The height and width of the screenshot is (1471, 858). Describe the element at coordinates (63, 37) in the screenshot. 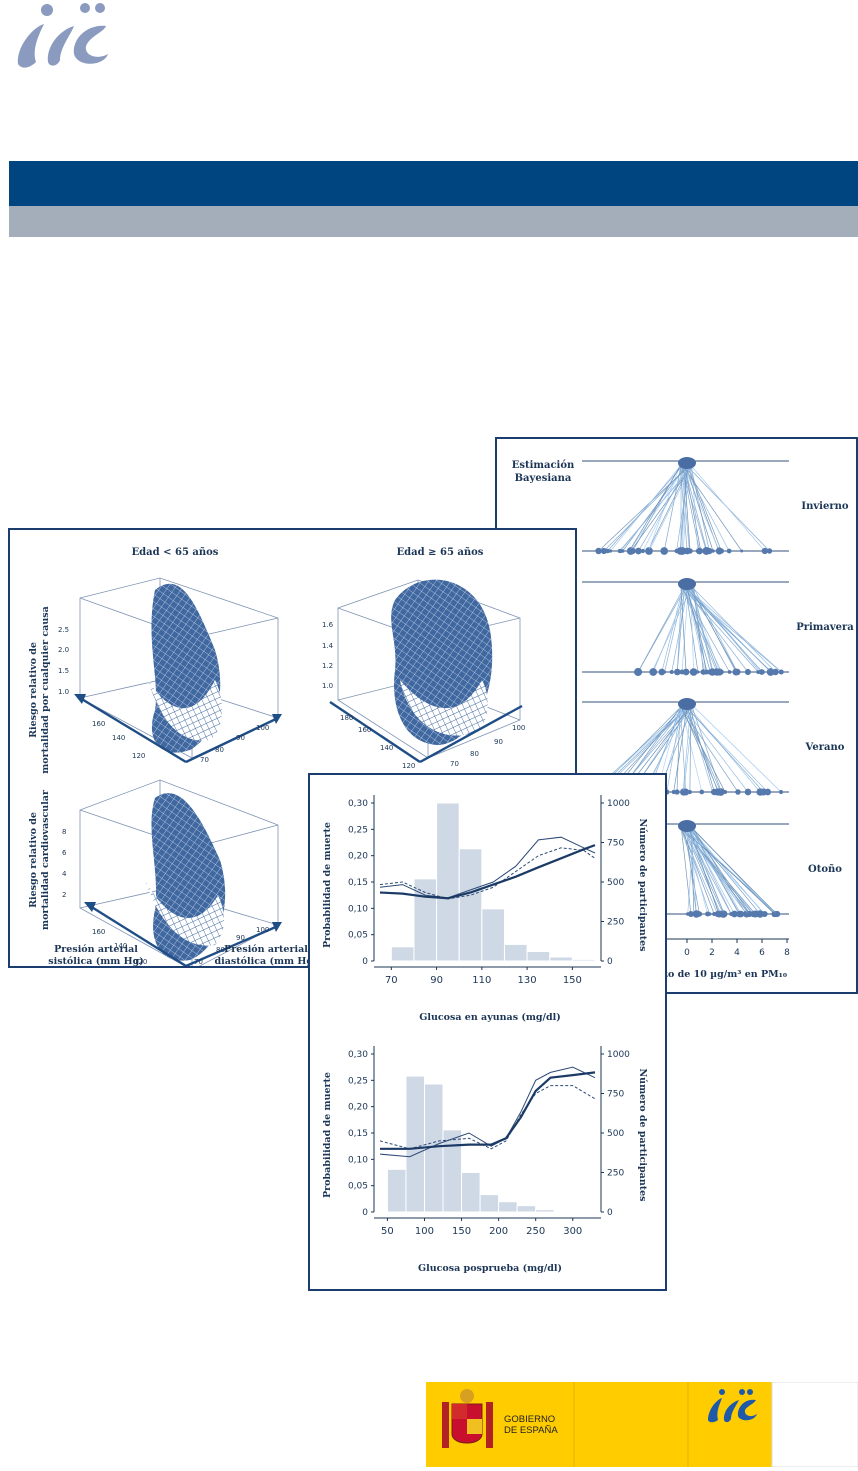

I see `isciii-logo` at that location.